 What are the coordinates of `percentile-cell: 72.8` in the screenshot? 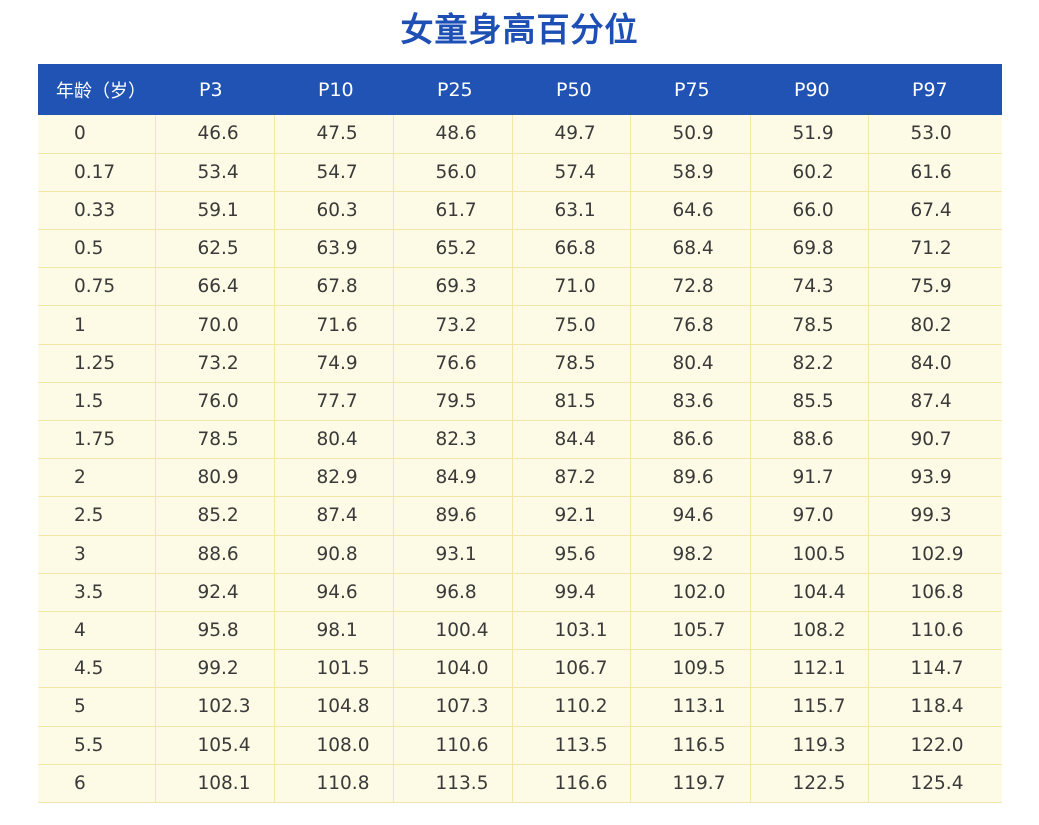 It's located at (690, 287).